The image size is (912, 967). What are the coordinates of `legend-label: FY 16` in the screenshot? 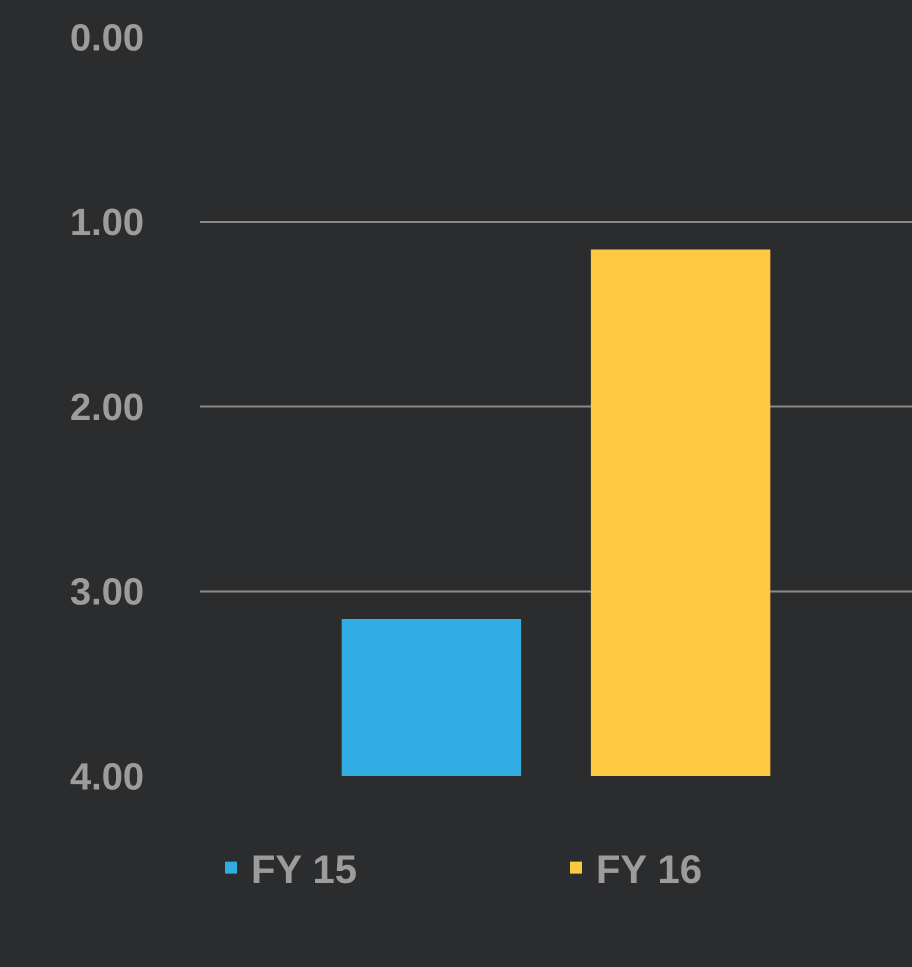 It's located at (649, 870).